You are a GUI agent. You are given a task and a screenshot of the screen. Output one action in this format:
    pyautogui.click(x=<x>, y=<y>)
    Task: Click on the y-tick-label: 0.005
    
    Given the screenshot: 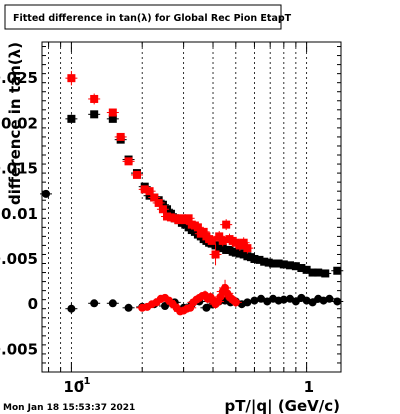 What is the action you would take?
    pyautogui.click(x=19, y=259)
    